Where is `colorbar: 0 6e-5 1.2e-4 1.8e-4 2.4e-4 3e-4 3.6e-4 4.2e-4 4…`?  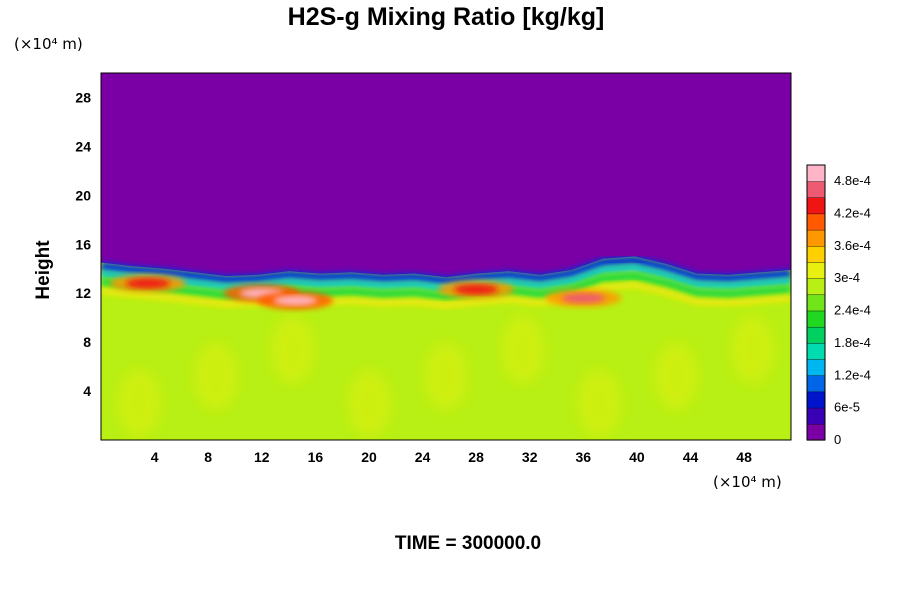 colorbar: 0 6e-5 1.2e-4 1.8e-4 2.4e-4 3e-4 3.6e-4 4.2e-4 4… is located at coordinates (838, 305).